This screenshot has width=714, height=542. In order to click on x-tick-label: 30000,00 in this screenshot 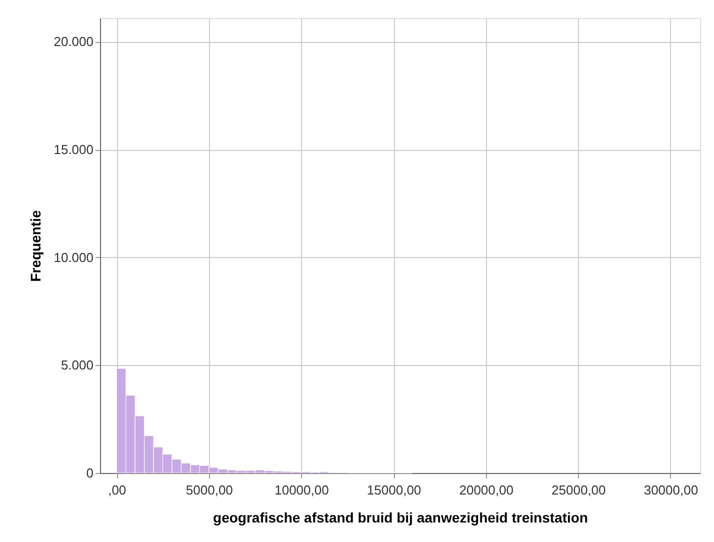, I will do `click(671, 490)`.